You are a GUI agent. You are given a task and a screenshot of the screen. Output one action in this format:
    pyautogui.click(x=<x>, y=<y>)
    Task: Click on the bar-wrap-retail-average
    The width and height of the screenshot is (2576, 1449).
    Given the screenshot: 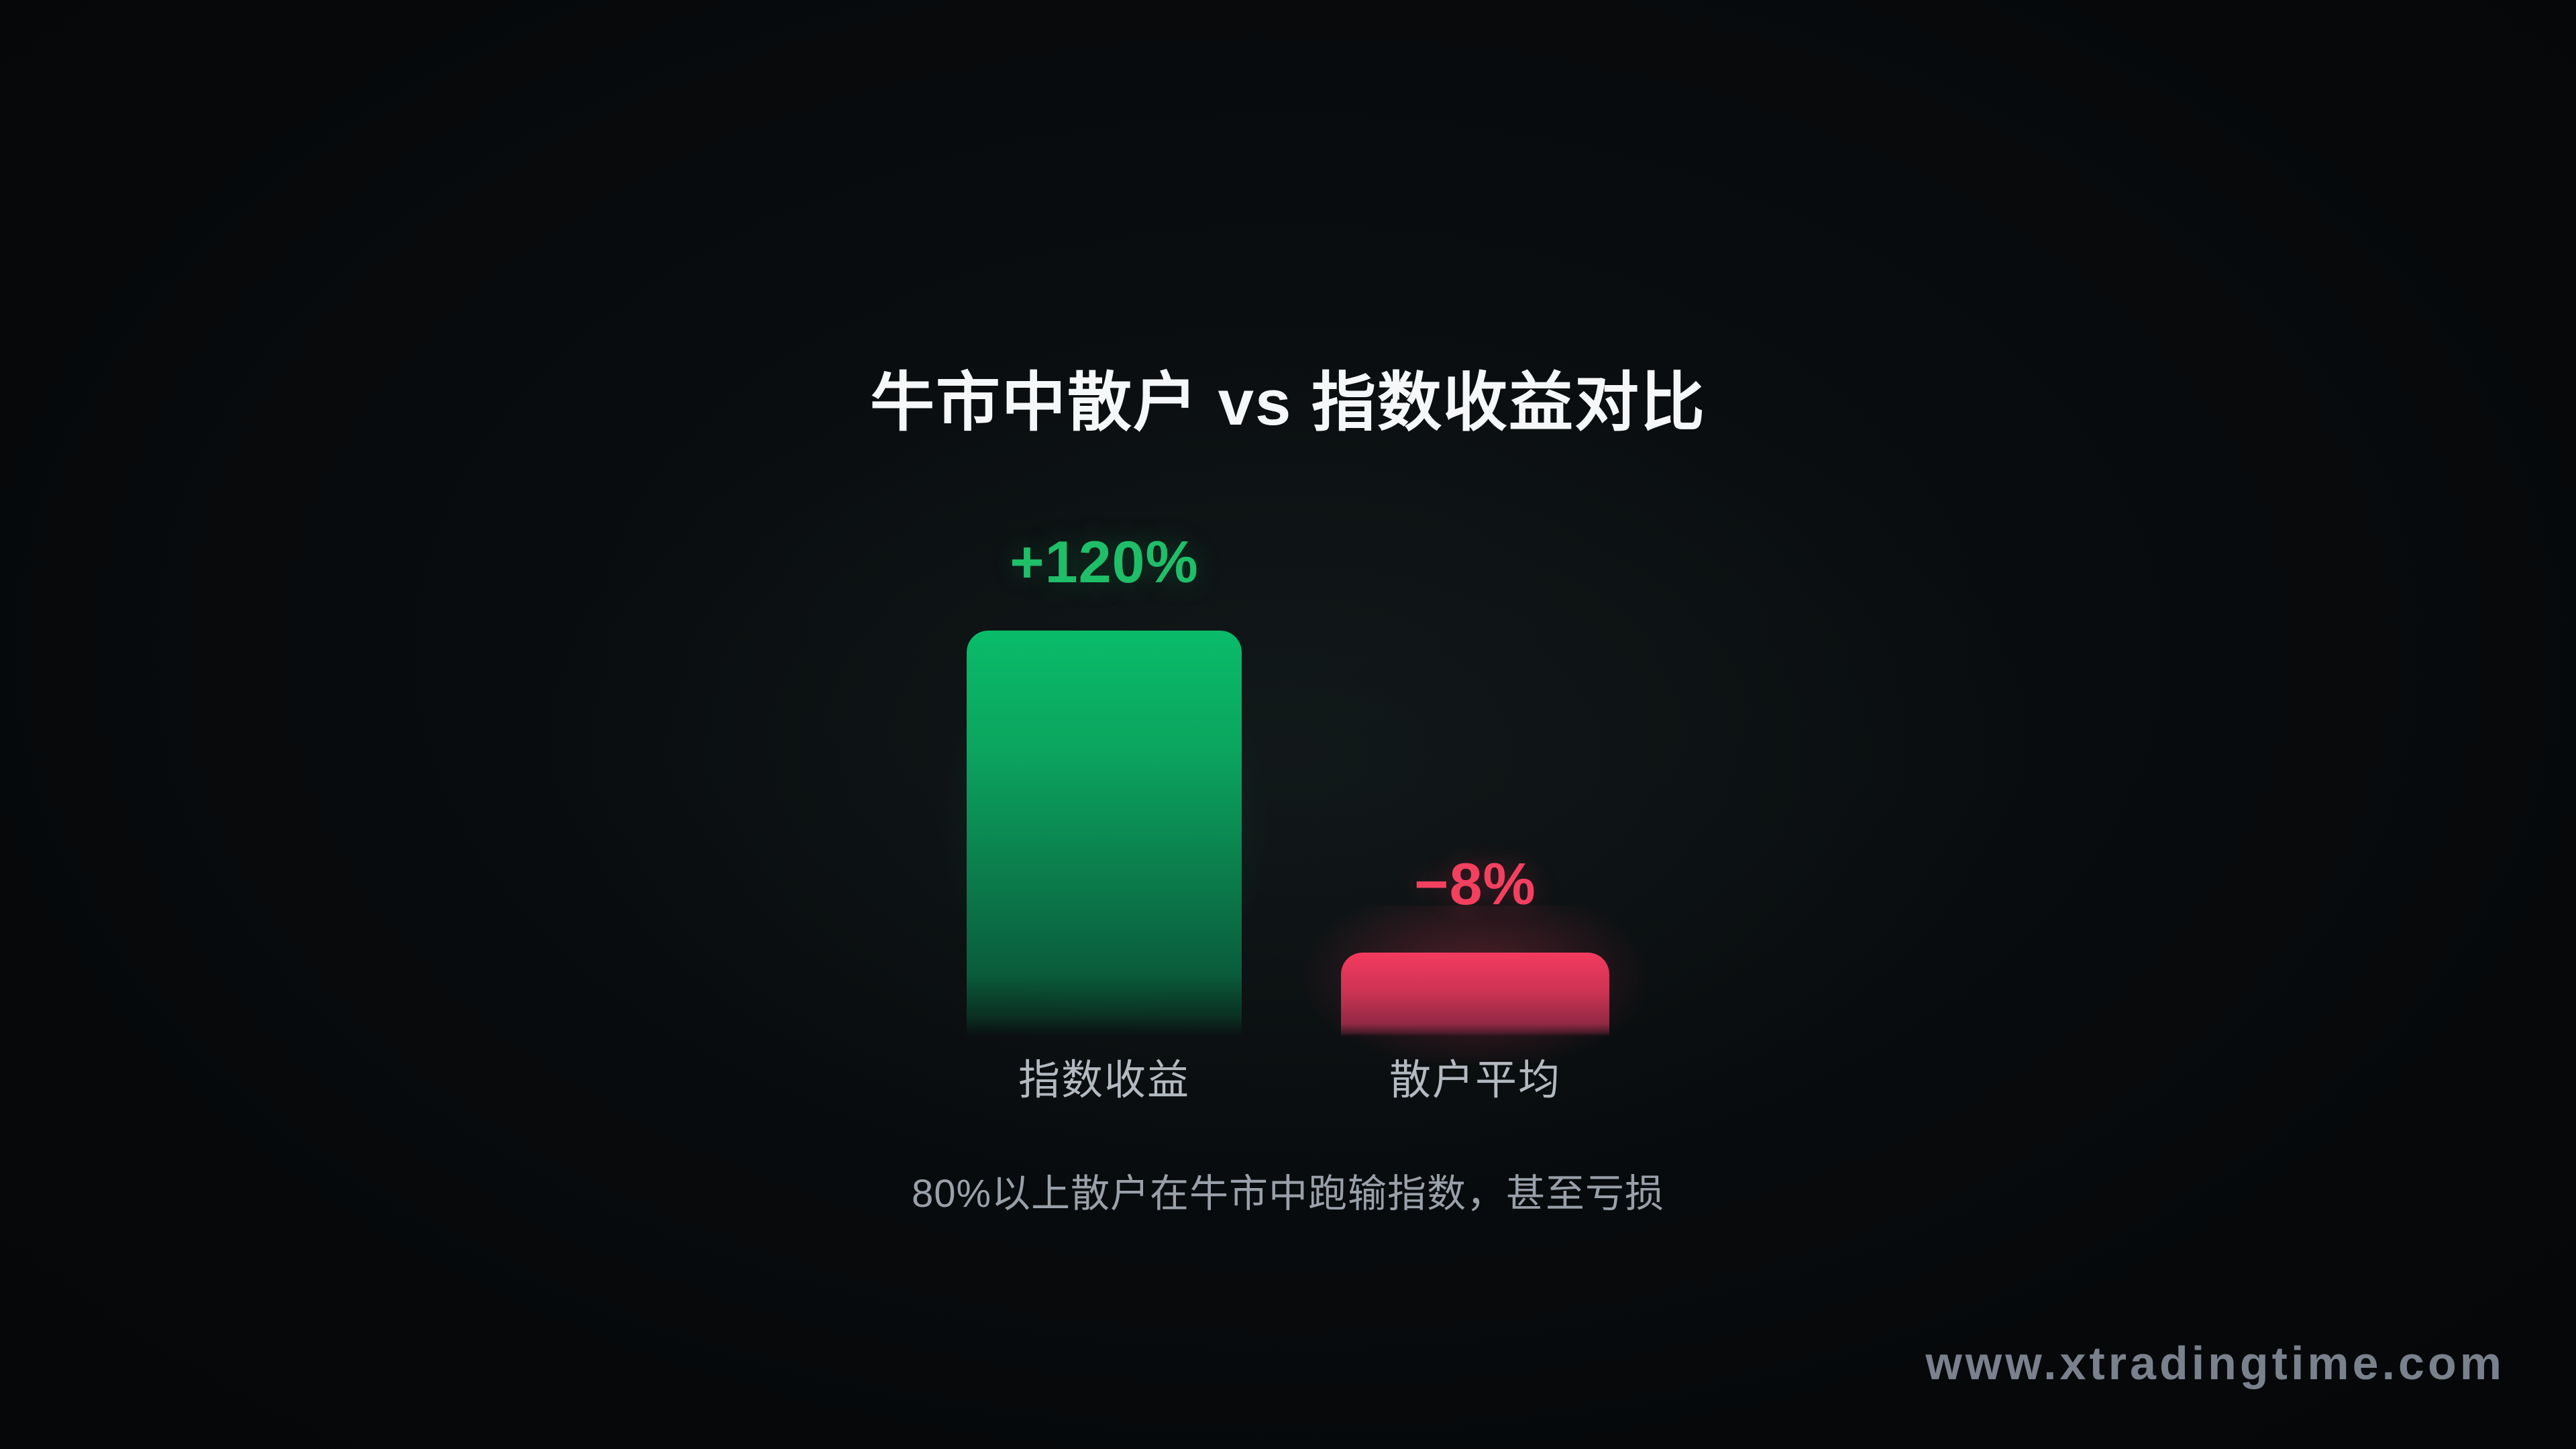 What is the action you would take?
    pyautogui.click(x=1475, y=984)
    